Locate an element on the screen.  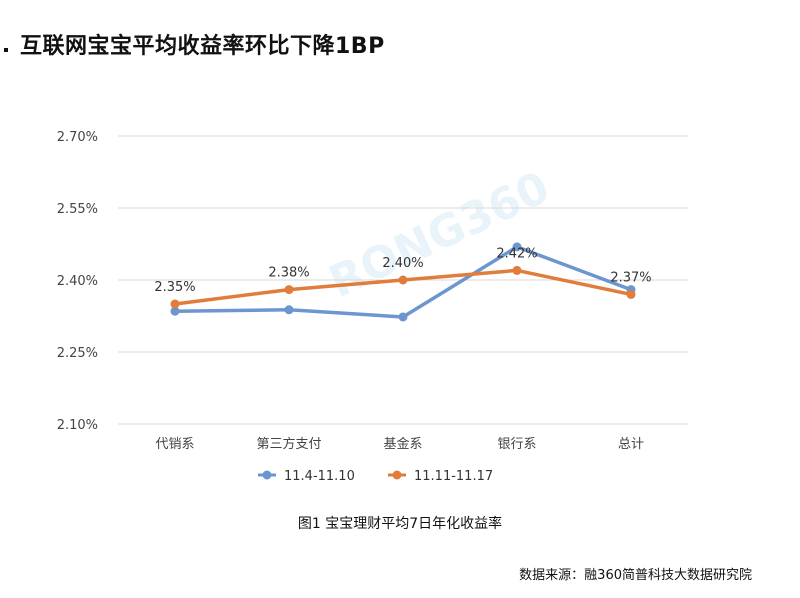
title-mark is located at coordinates (6, 50).